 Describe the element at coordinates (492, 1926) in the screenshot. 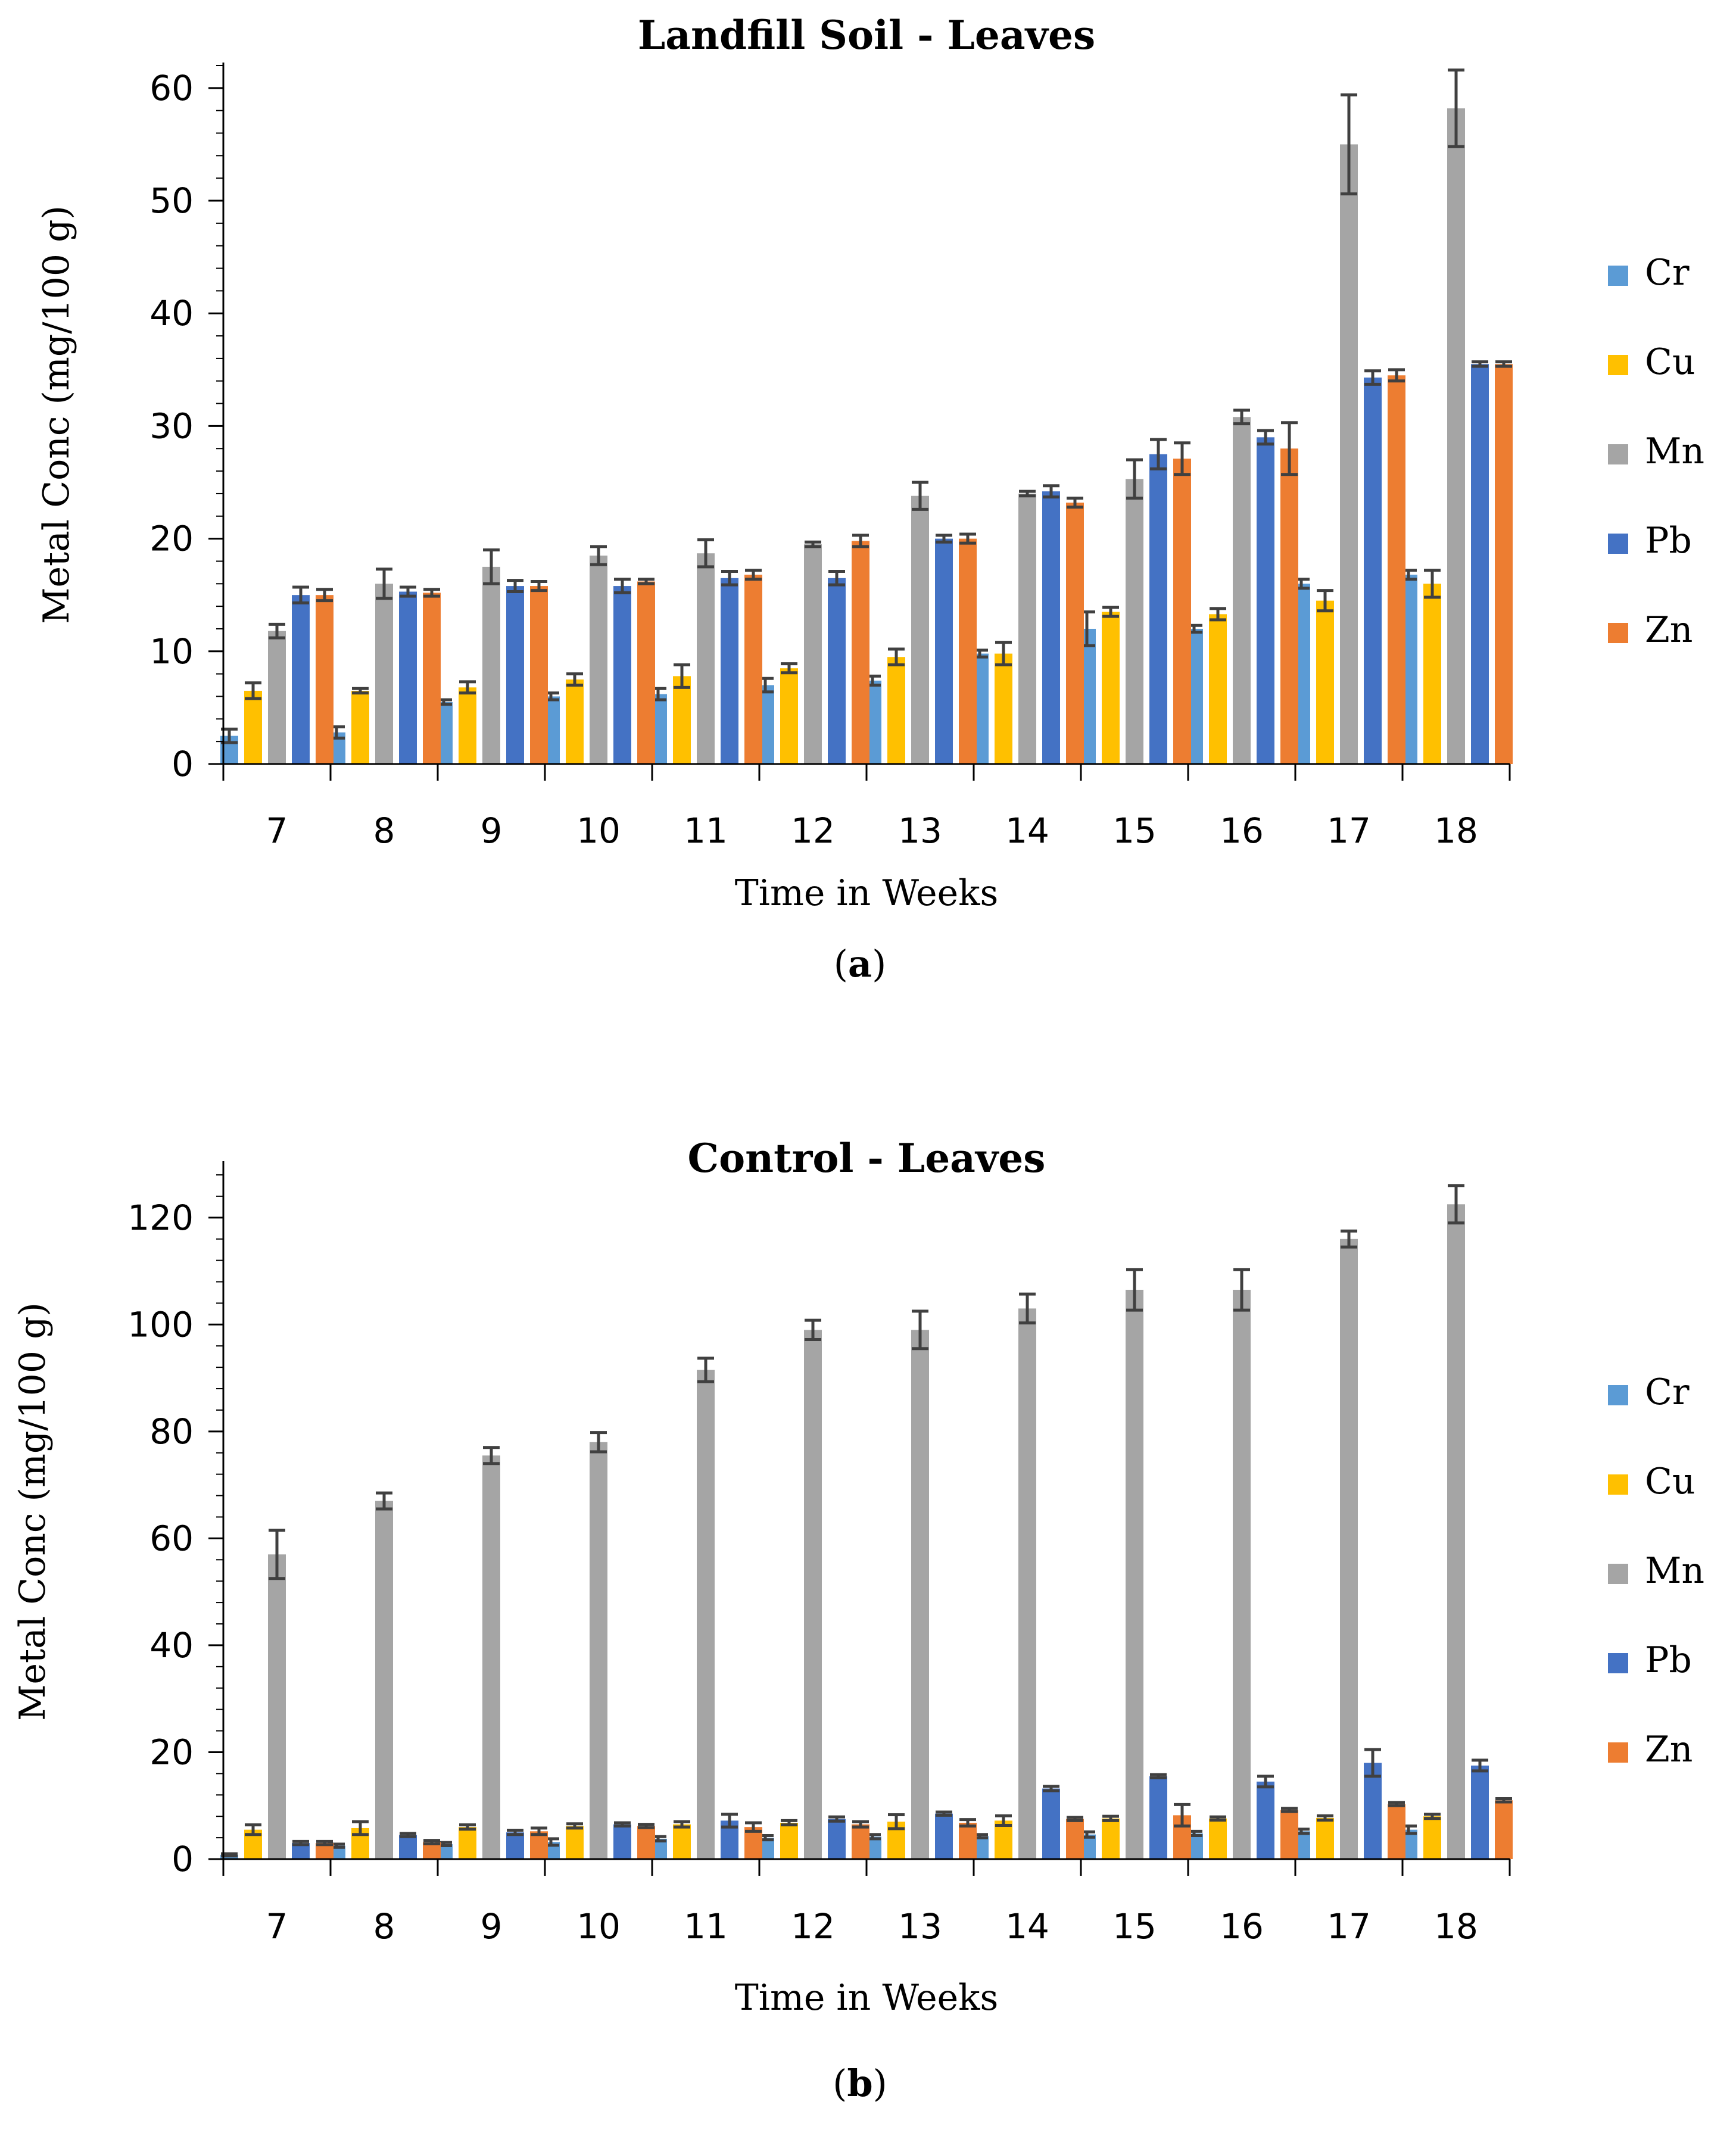

I see `x-tick-label-9: 9` at that location.